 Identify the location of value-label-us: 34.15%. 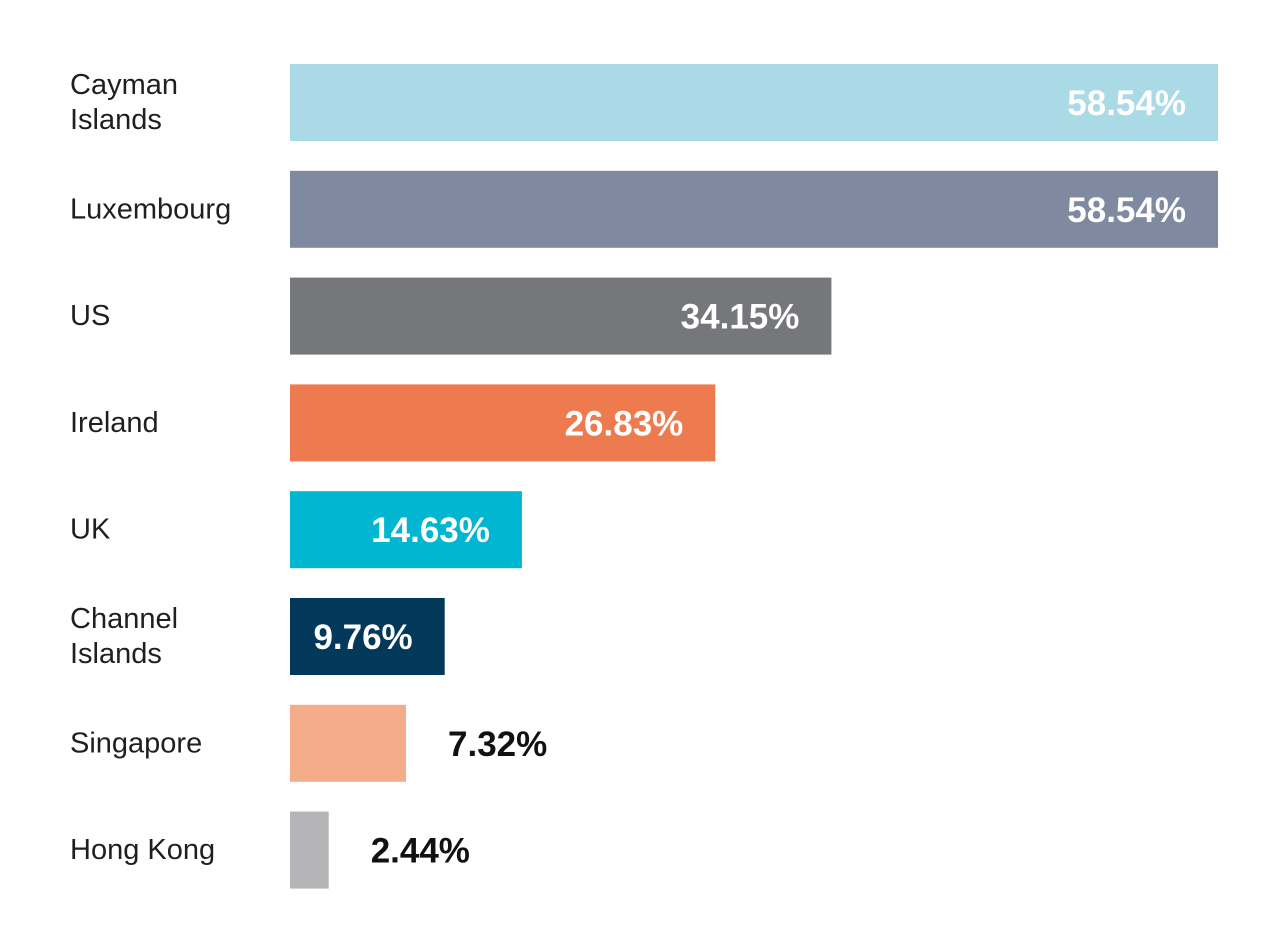
(740, 317).